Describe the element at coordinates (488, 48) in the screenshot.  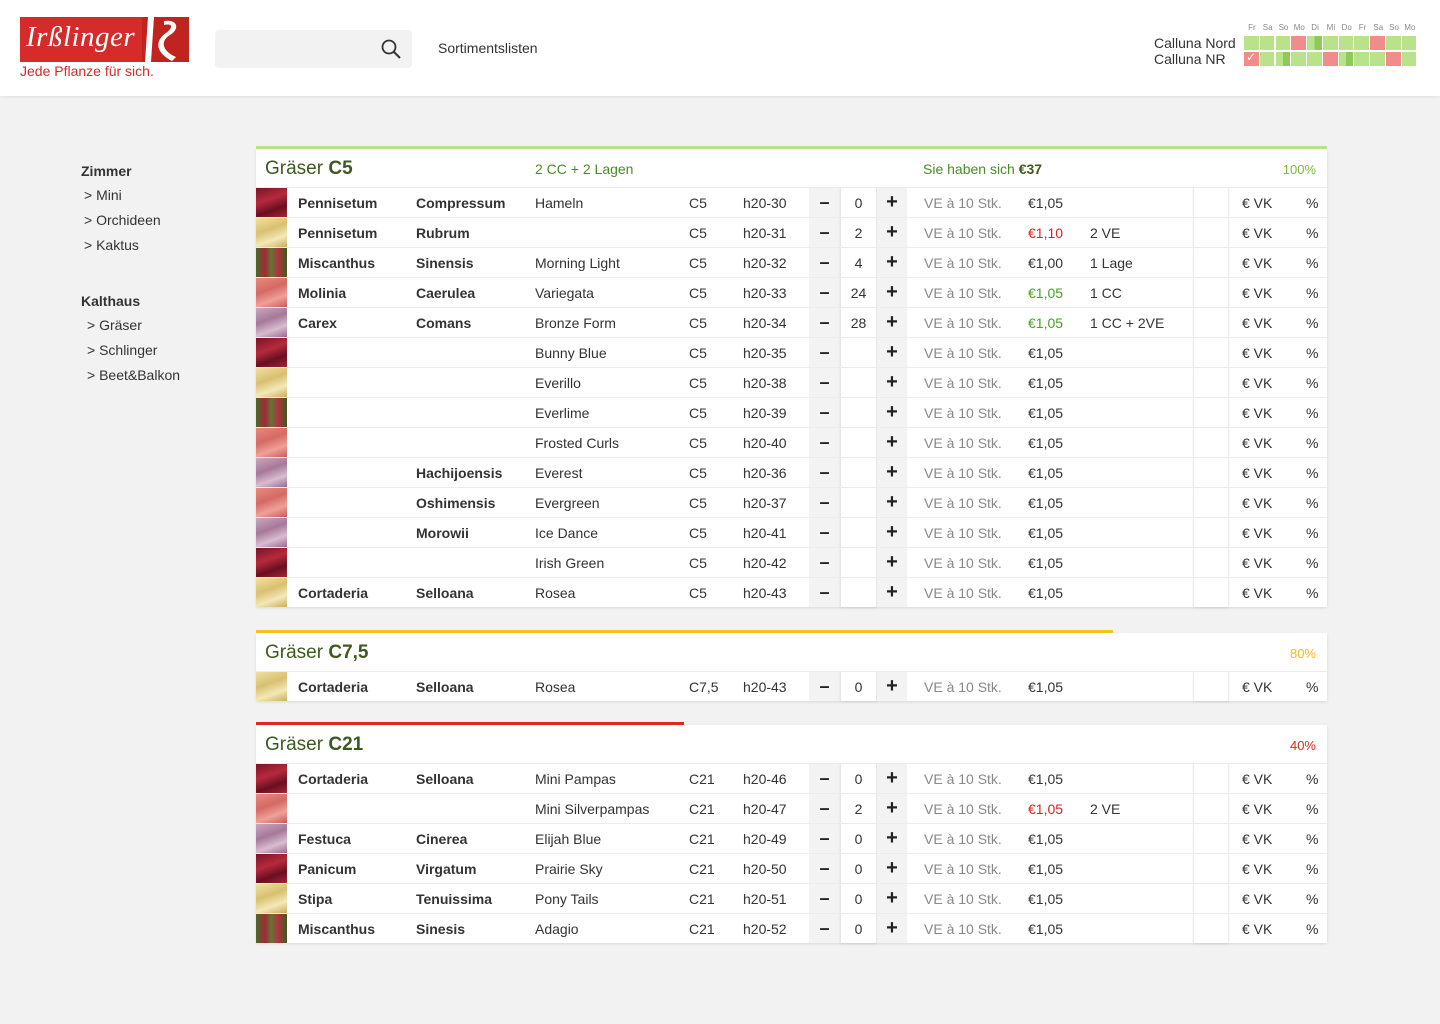
I see `nav-link-sortimentslisten: Sortimentslisten` at that location.